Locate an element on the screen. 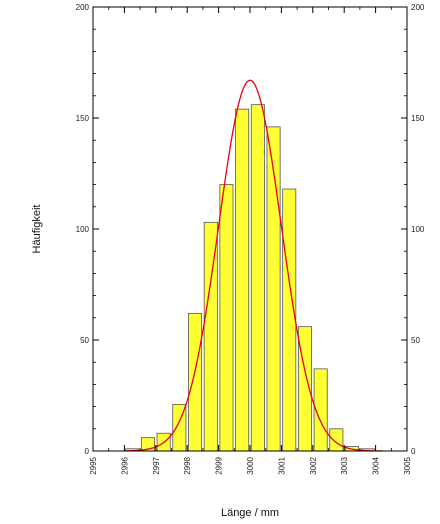 This screenshot has width=440, height=524. y-tick-label-left: 100 is located at coordinates (83, 229).